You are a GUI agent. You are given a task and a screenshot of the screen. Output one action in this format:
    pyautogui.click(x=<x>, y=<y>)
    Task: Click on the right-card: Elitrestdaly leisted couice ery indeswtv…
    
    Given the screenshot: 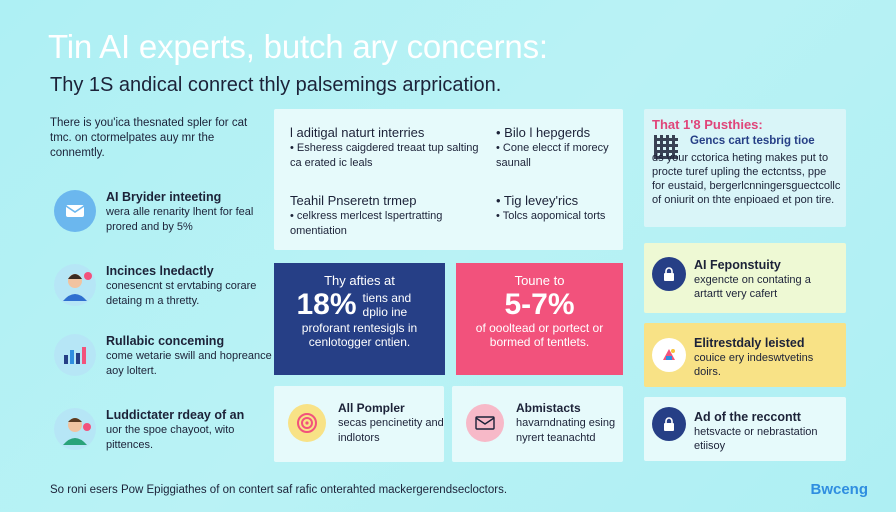 What is the action you would take?
    pyautogui.click(x=745, y=355)
    